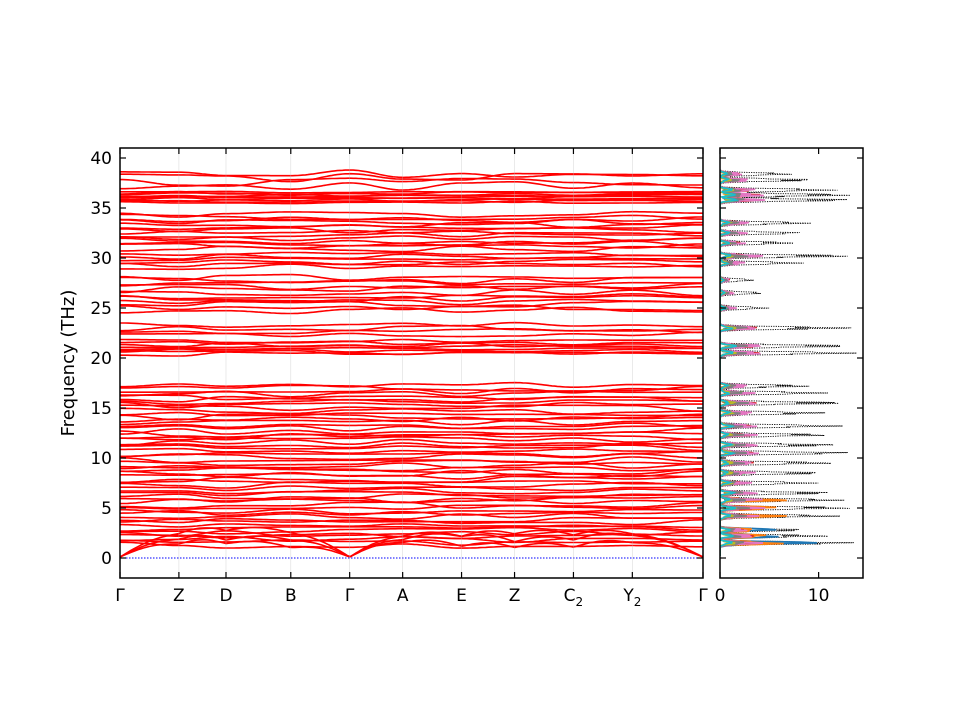 The height and width of the screenshot is (720, 960). I want to click on y-tick-label: 30, so click(101, 259).